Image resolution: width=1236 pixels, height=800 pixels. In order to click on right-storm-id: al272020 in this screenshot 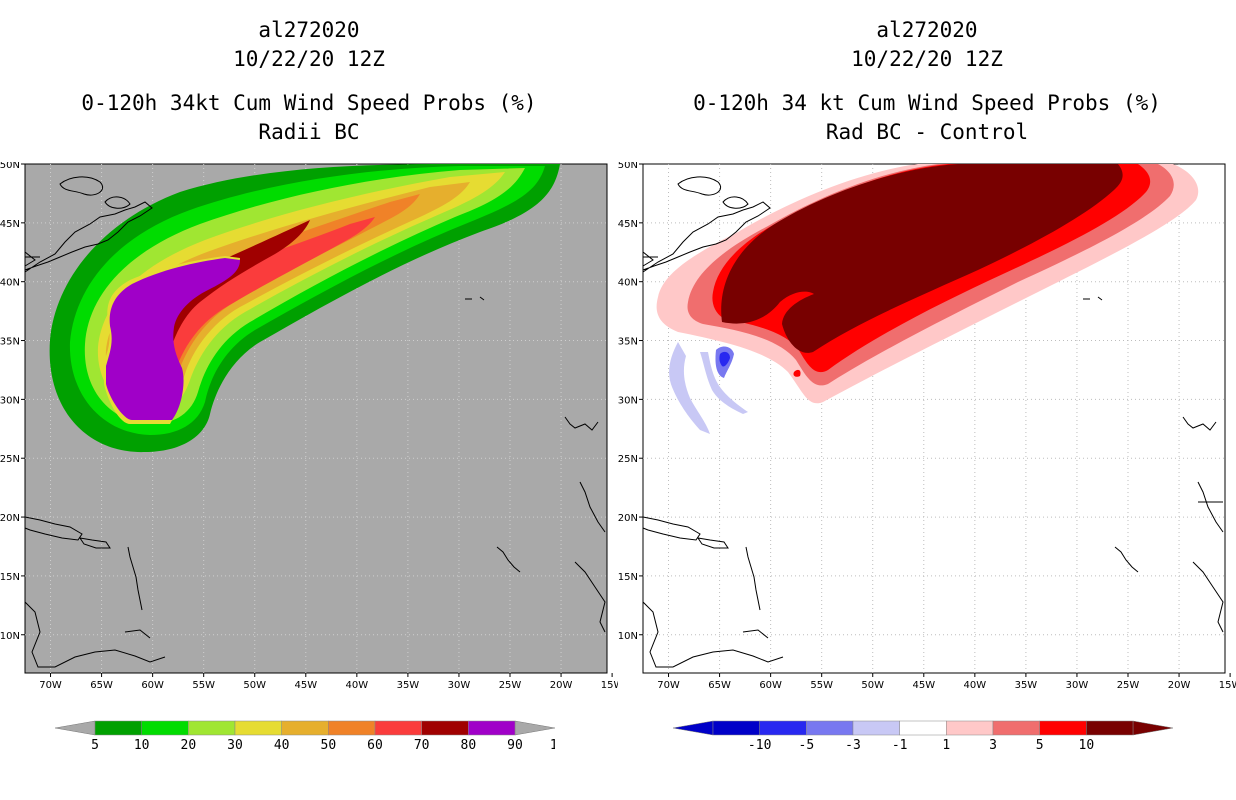, I will do `click(927, 30)`.